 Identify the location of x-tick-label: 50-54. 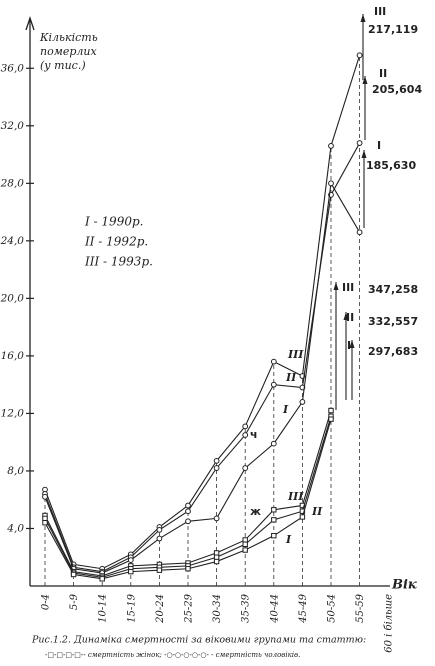
(332, 608).